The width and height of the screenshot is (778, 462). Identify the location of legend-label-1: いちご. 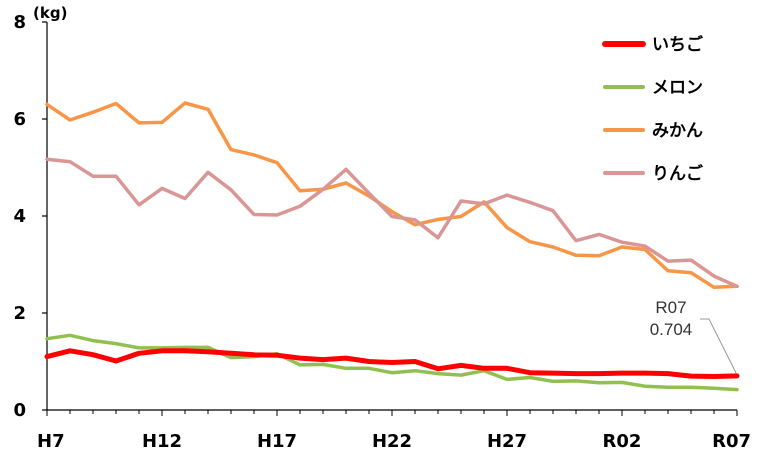
(678, 44).